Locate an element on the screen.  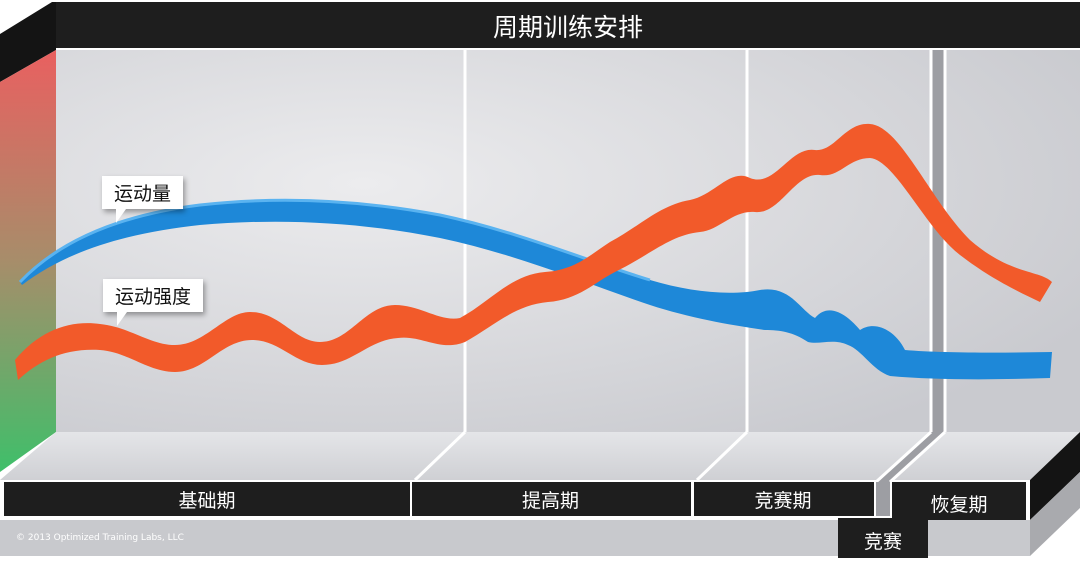
phase-label-build: 提高期 is located at coordinates (550, 500).